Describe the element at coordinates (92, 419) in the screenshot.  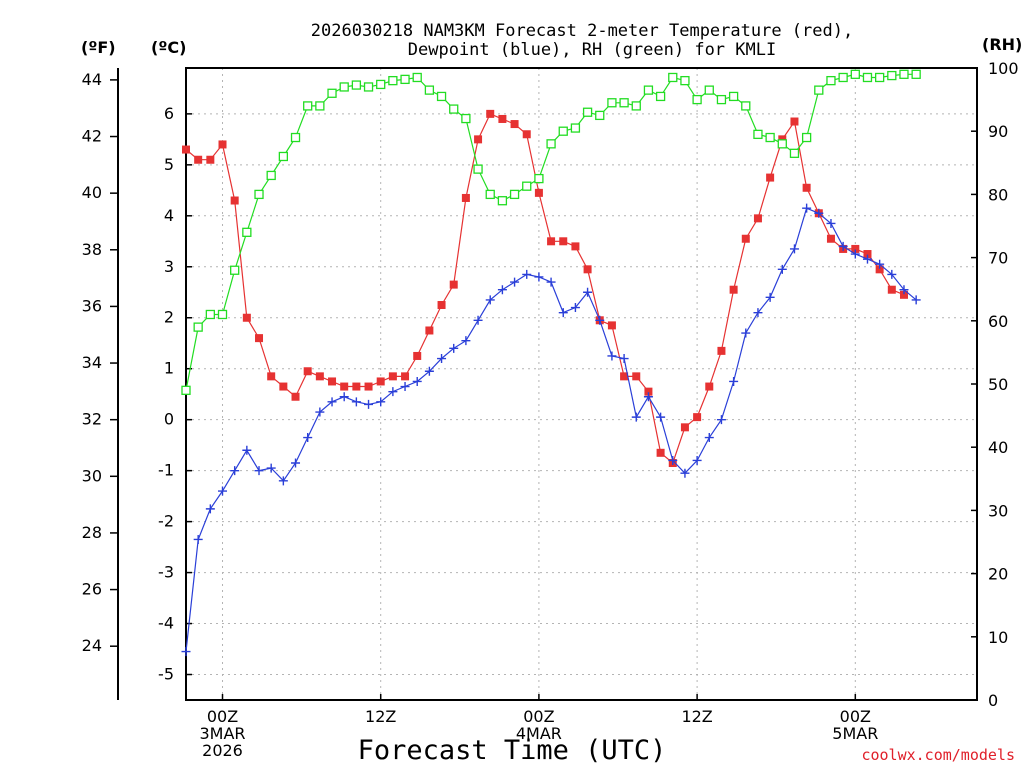
I see `fahrenheit-tick-label: 32` at that location.